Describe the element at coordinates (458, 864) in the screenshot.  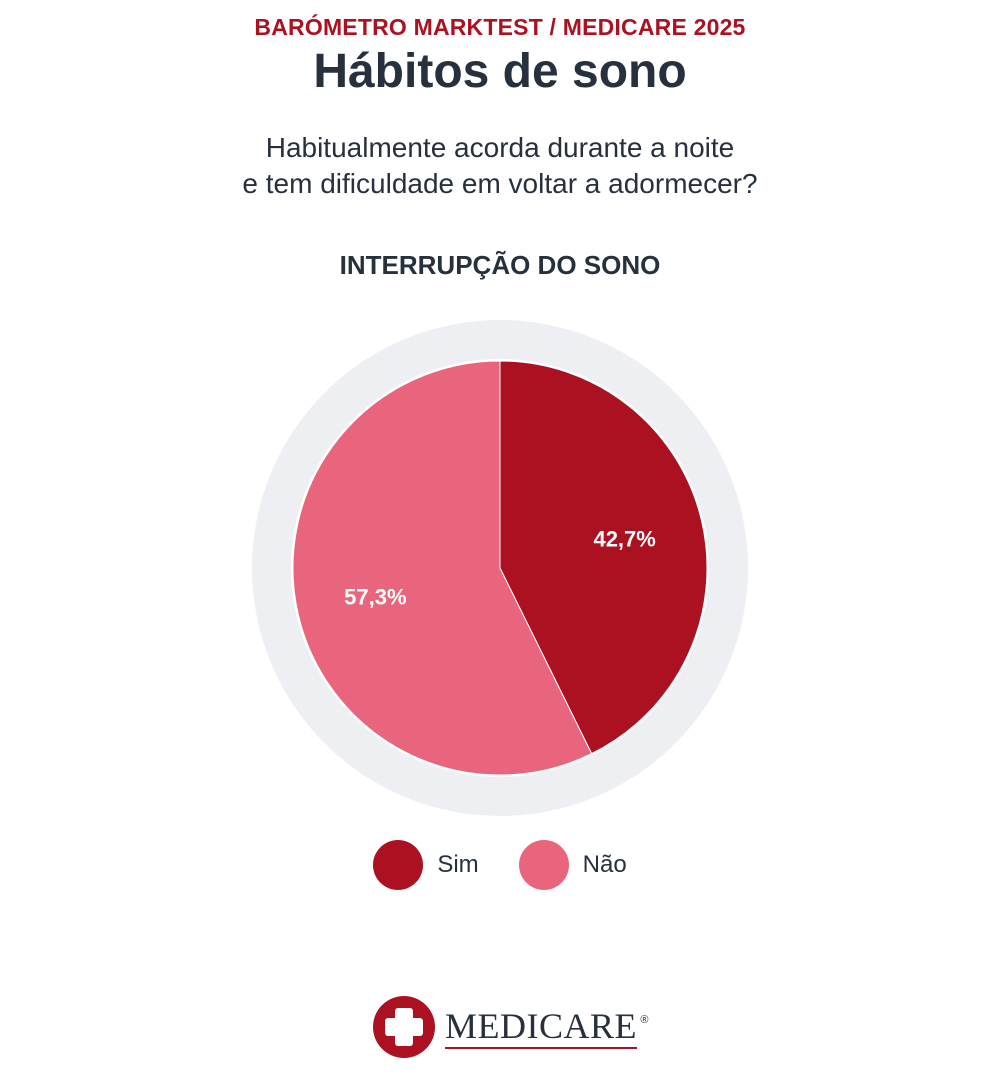
I see `legend-label-sim: Sim` at that location.